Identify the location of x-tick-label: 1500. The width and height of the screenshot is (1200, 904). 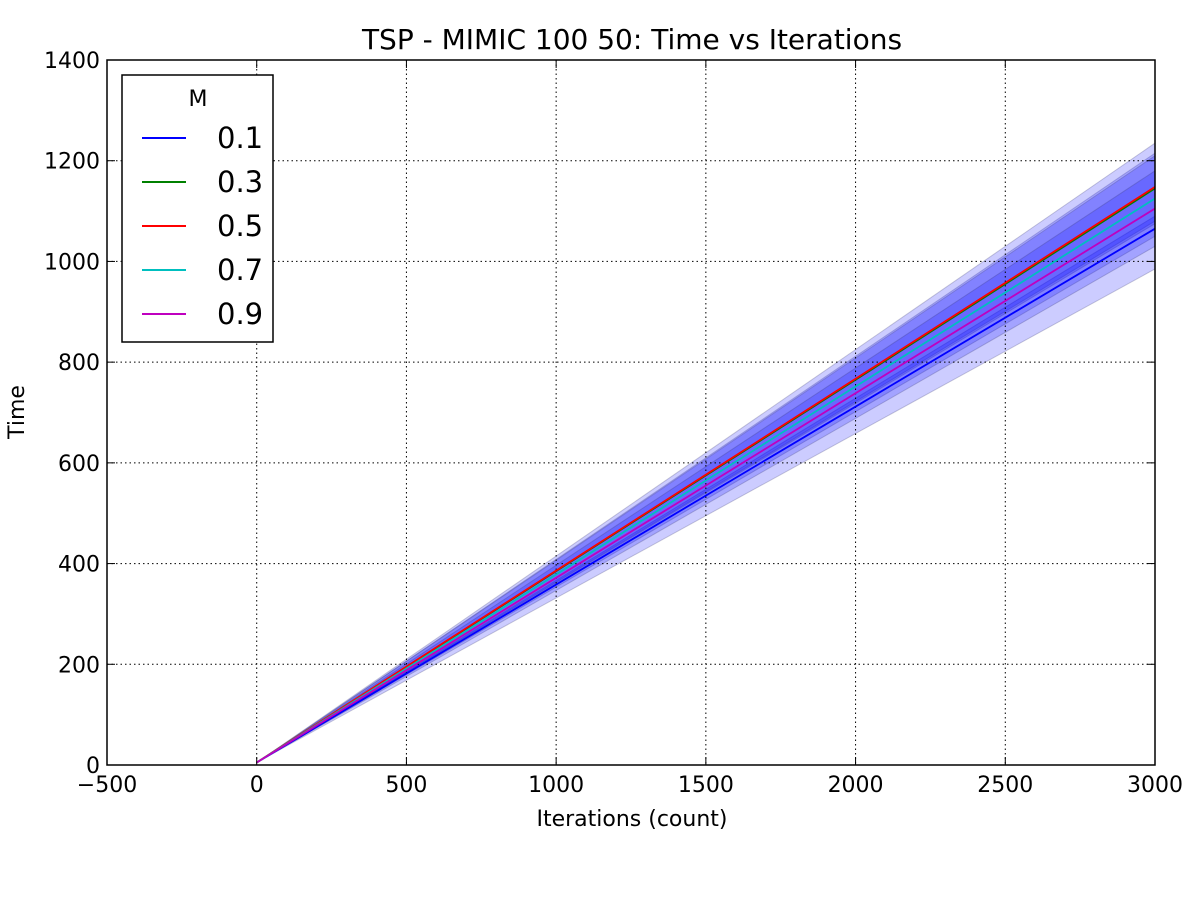
(706, 785).